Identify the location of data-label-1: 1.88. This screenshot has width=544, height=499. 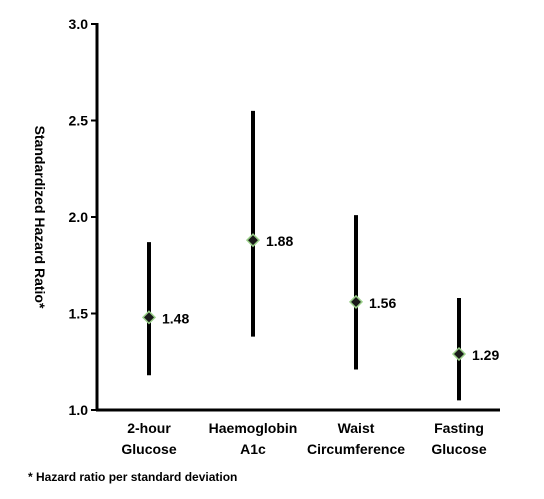
(279, 241).